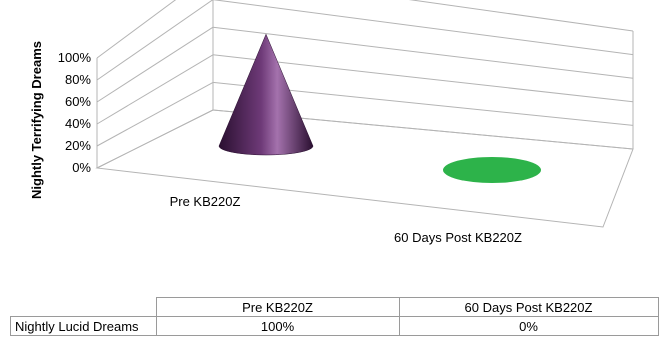 This screenshot has height=338, width=663. I want to click on y-tick-label: 80%, so click(78, 79).